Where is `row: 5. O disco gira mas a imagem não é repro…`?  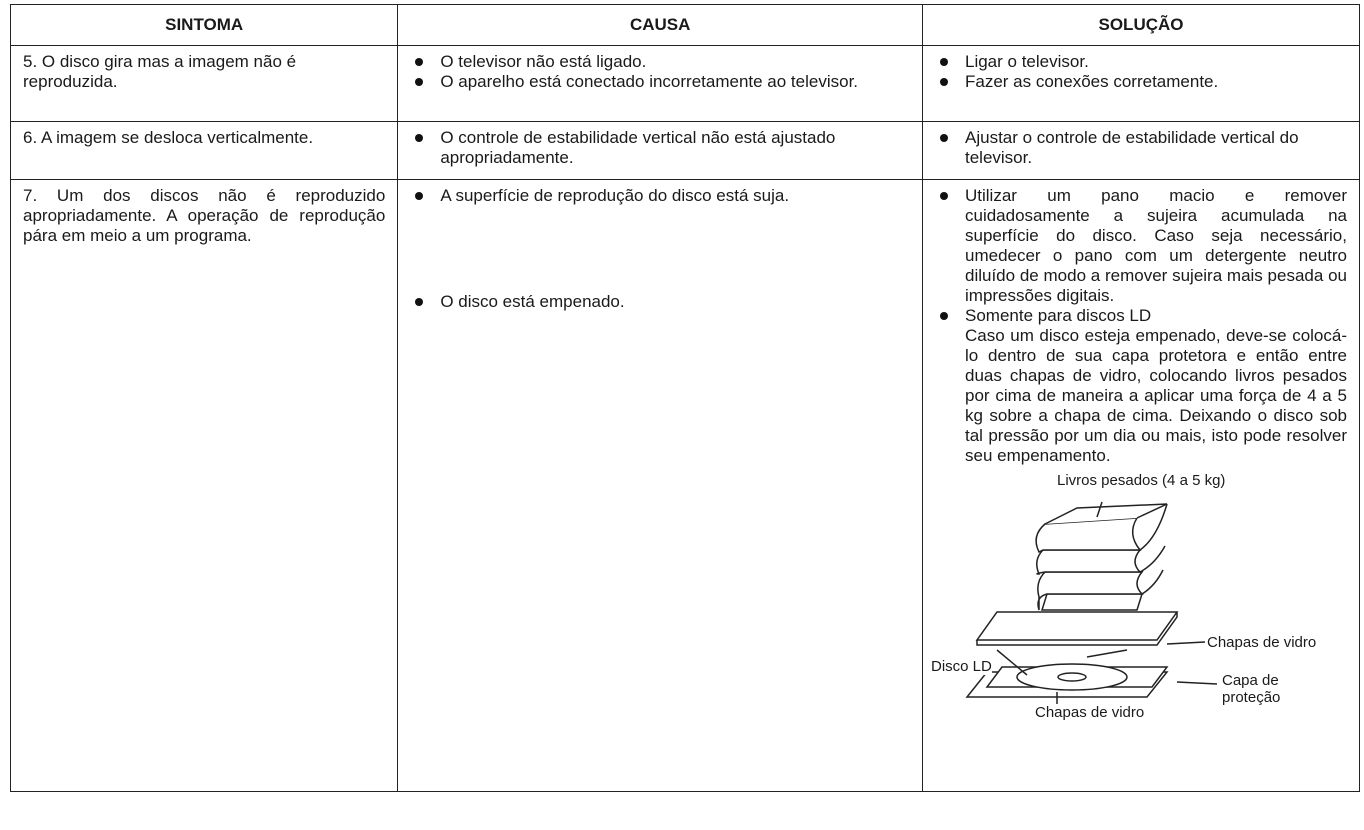
row: 5. O disco gira mas a imagem não é repro… is located at coordinates (684, 83).